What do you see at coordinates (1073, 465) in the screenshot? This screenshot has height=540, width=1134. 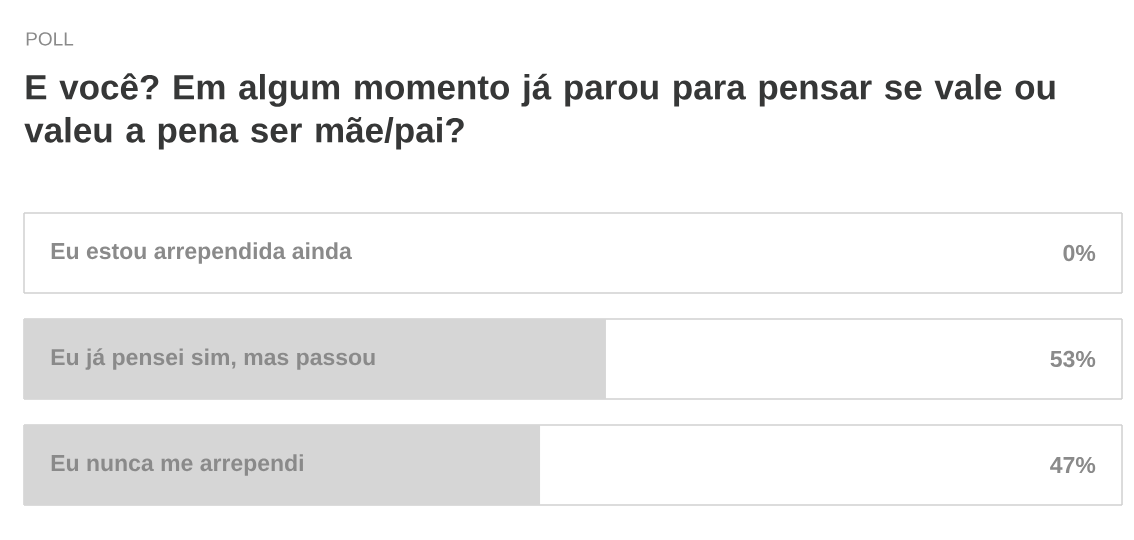 I see `data-label: 47%` at bounding box center [1073, 465].